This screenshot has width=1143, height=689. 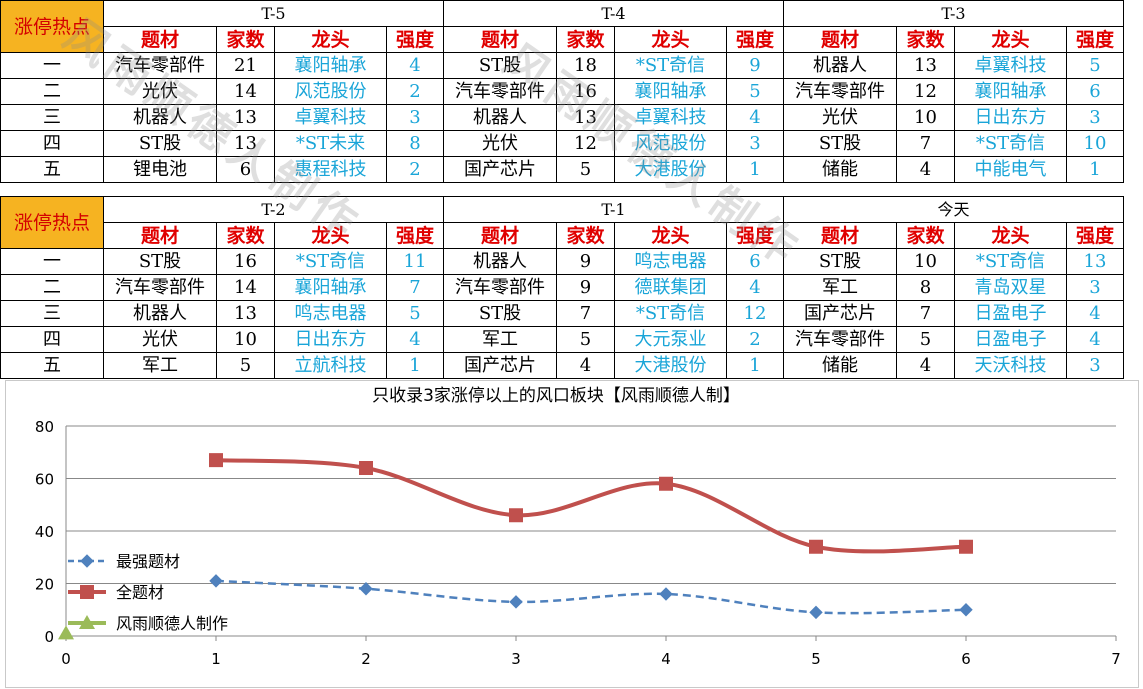 I want to click on strength-cell: 2, so click(x=415, y=91).